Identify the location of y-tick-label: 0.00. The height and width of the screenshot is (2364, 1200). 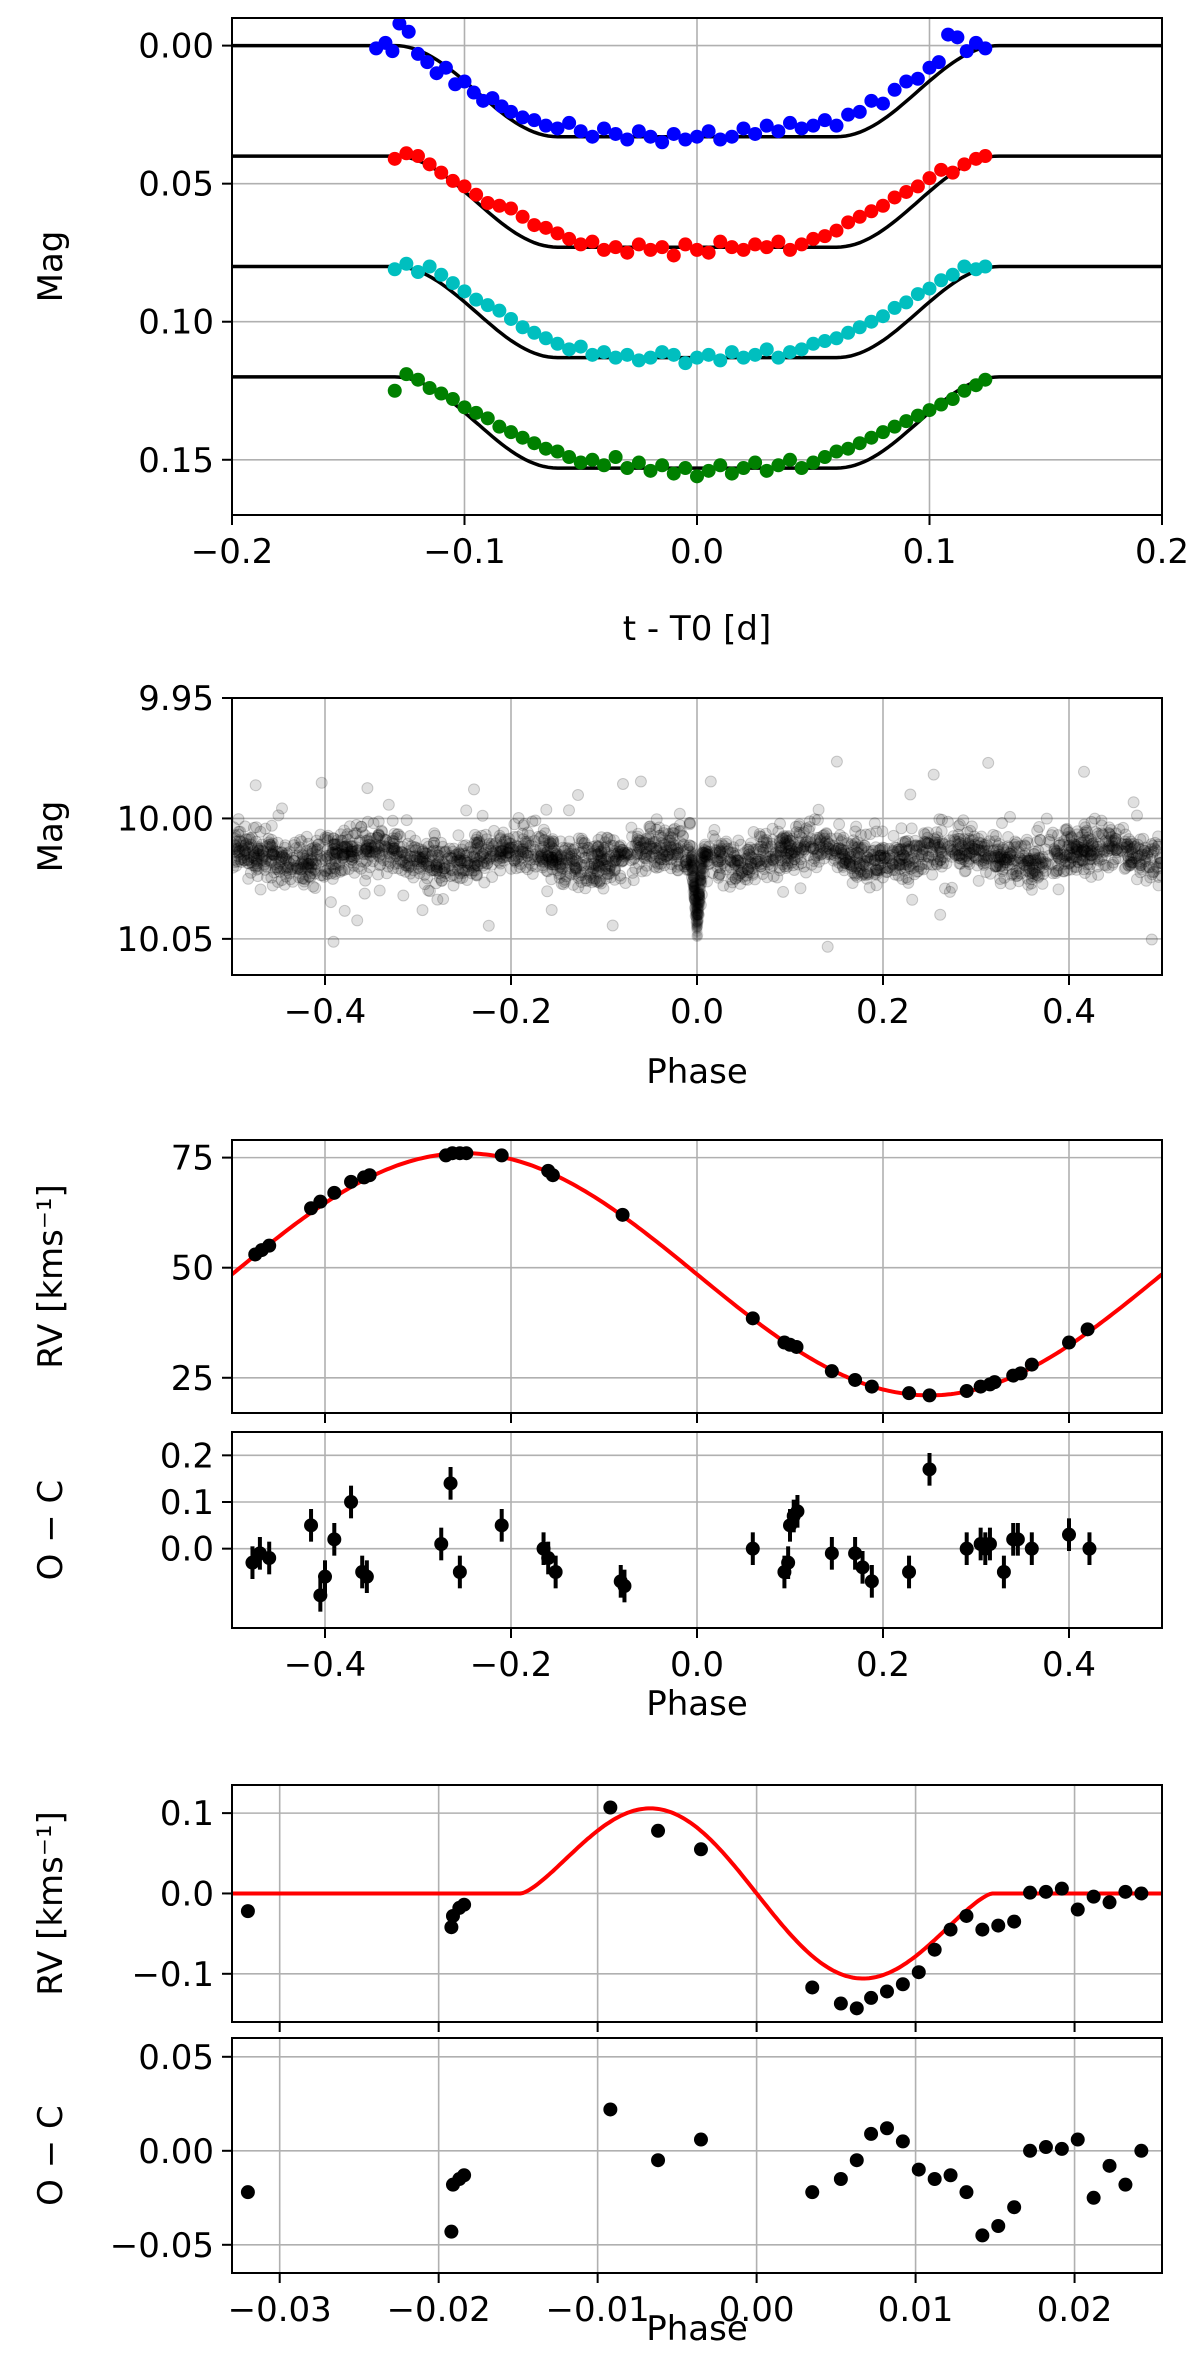
(176, 47).